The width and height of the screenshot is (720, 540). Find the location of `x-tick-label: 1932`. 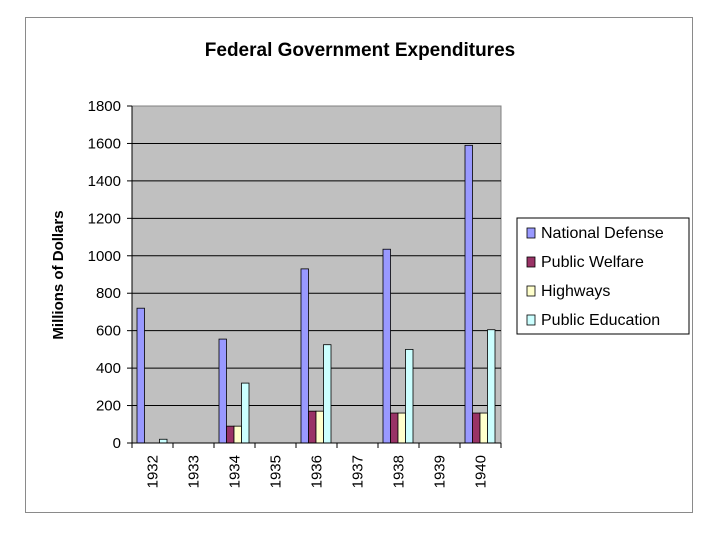

x-tick-label: 1932 is located at coordinates (153, 471).